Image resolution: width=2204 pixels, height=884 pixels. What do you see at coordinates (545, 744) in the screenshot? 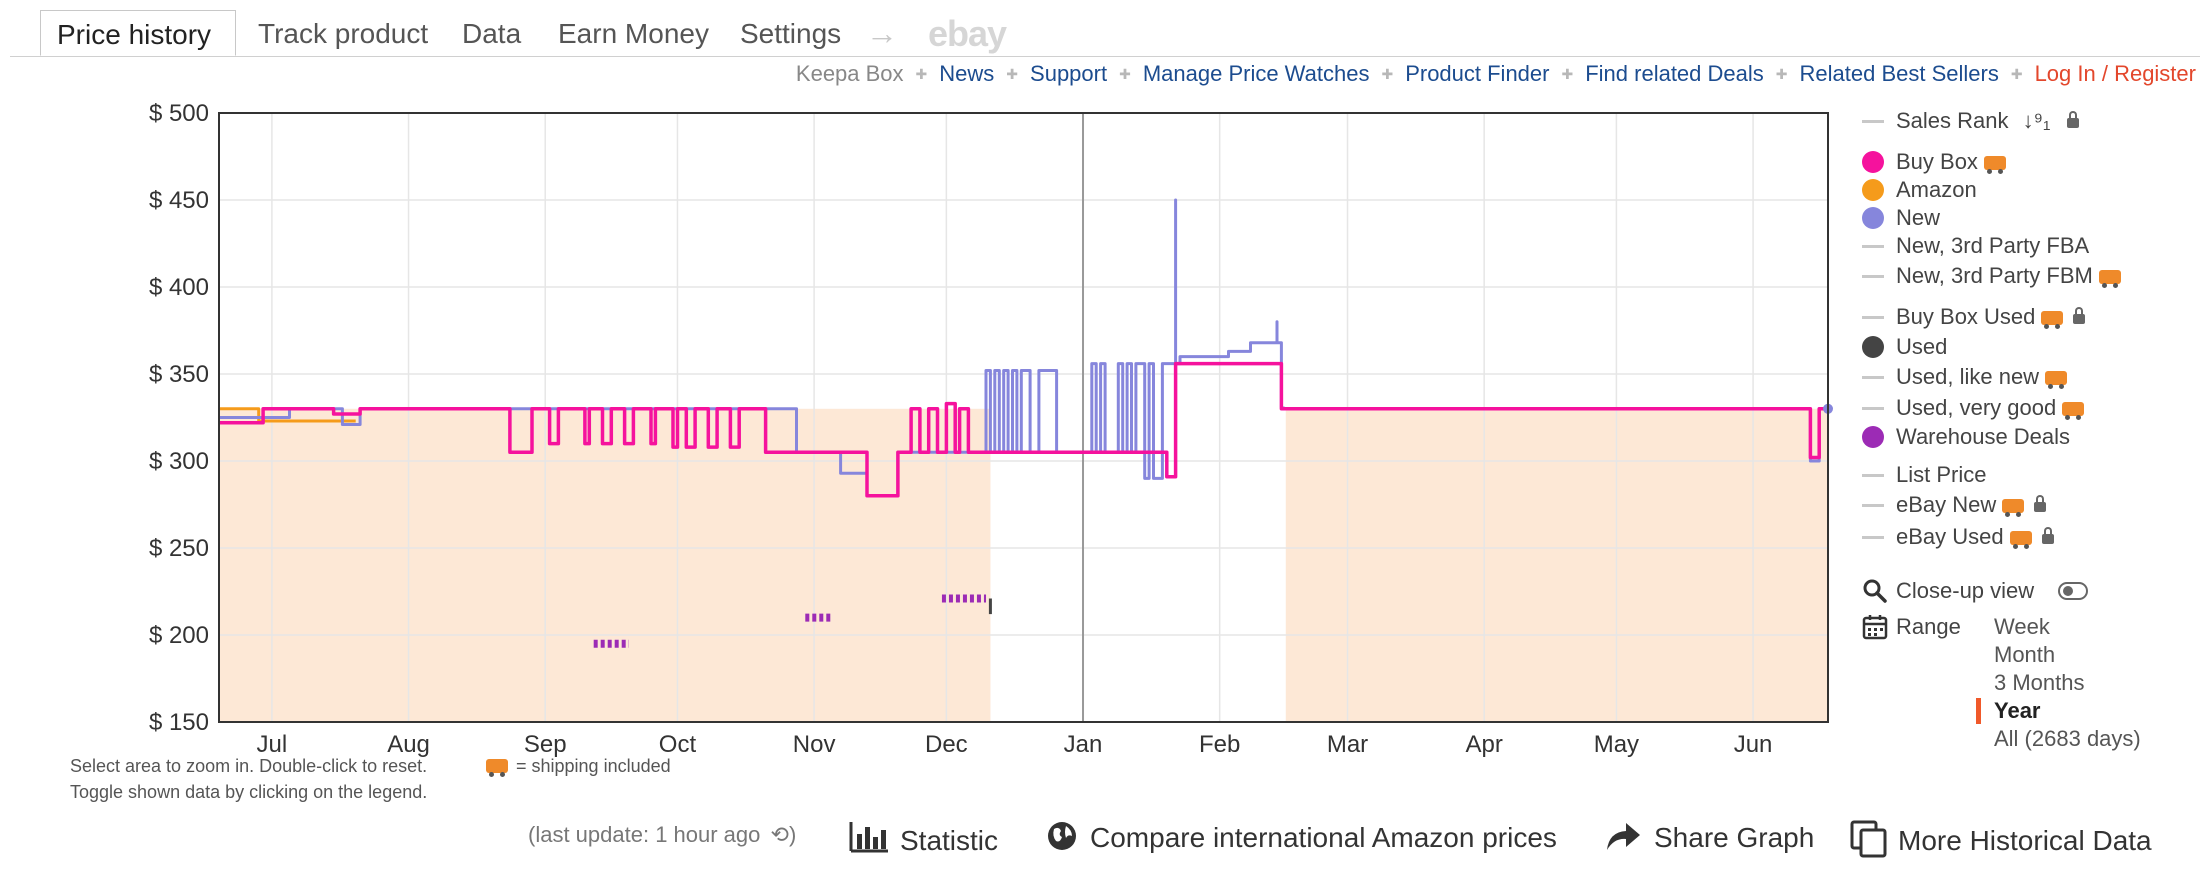
I see `x-tick-label: Sep` at bounding box center [545, 744].